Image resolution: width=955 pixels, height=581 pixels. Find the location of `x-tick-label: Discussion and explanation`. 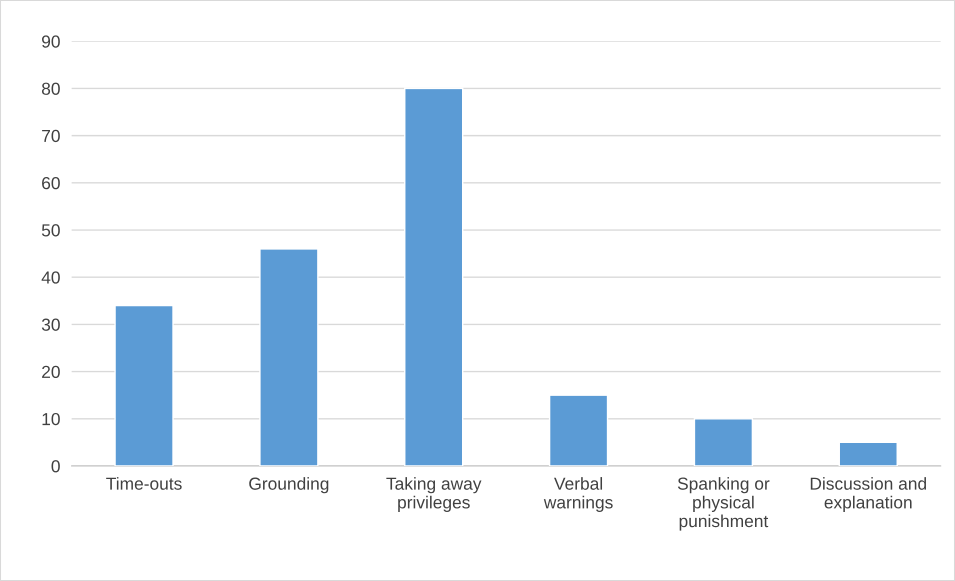

x-tick-label: Discussion and explanation is located at coordinates (868, 494).